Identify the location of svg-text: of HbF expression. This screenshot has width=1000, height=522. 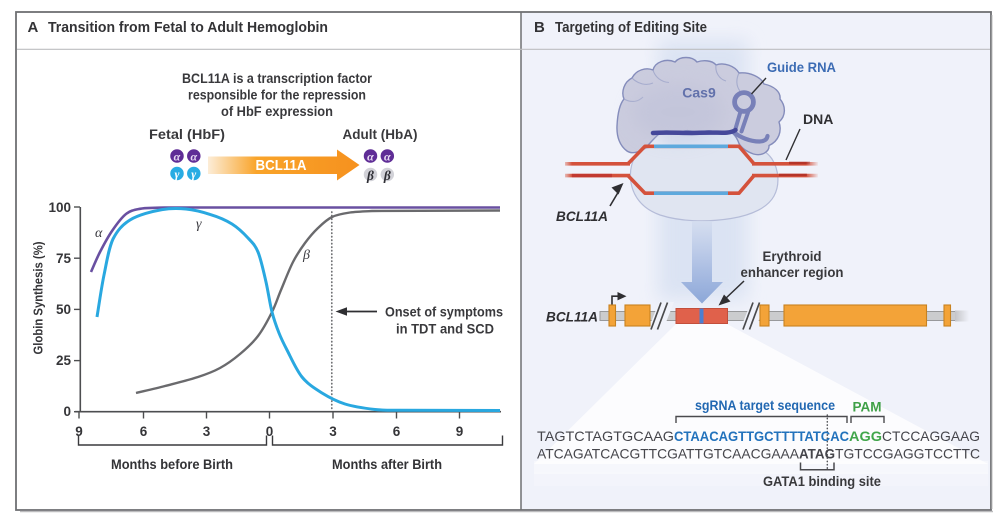
(277, 111).